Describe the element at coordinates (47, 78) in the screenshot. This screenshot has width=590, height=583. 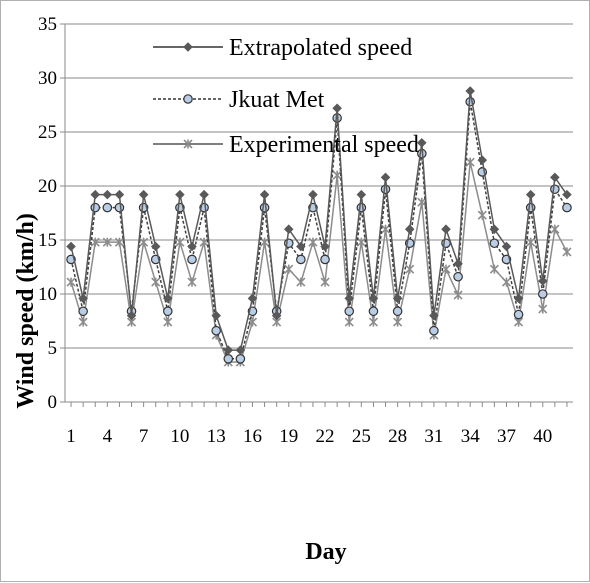
I see `y-tick-label: 30` at that location.